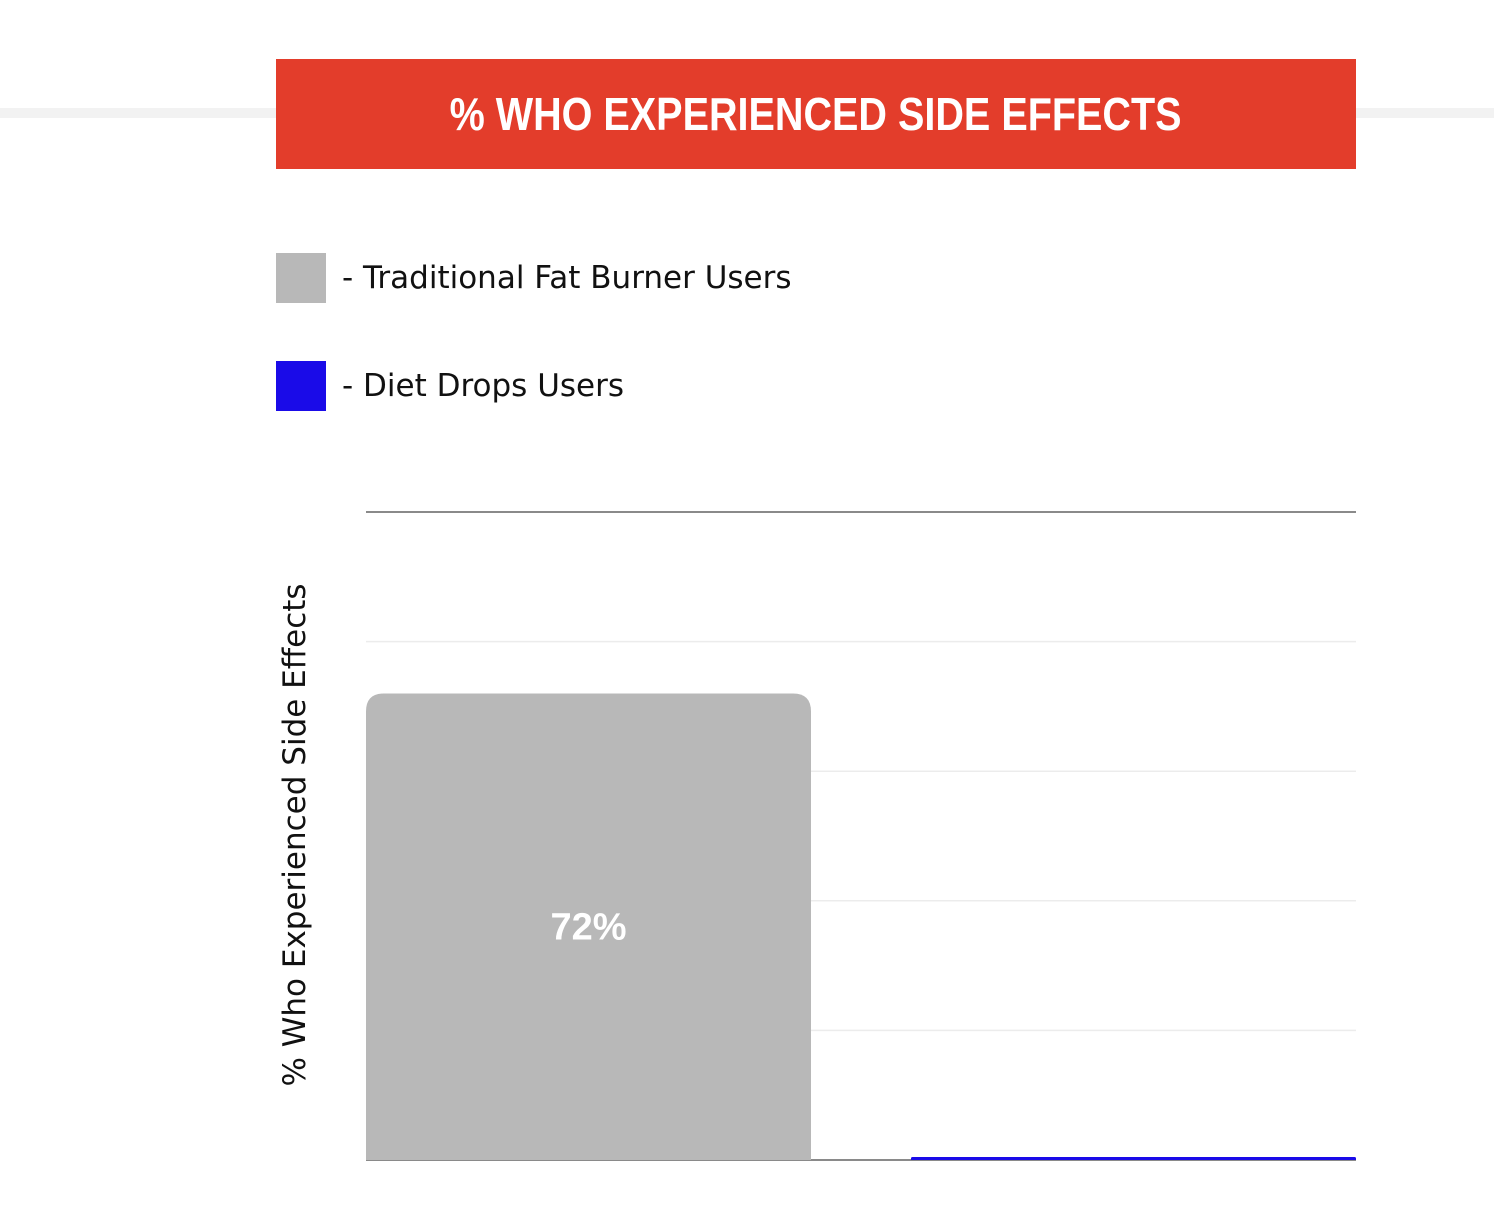 The height and width of the screenshot is (1206, 1494). I want to click on chart-title: % WHO EXPERIENCED SIDE EFFECTS, so click(816, 114).